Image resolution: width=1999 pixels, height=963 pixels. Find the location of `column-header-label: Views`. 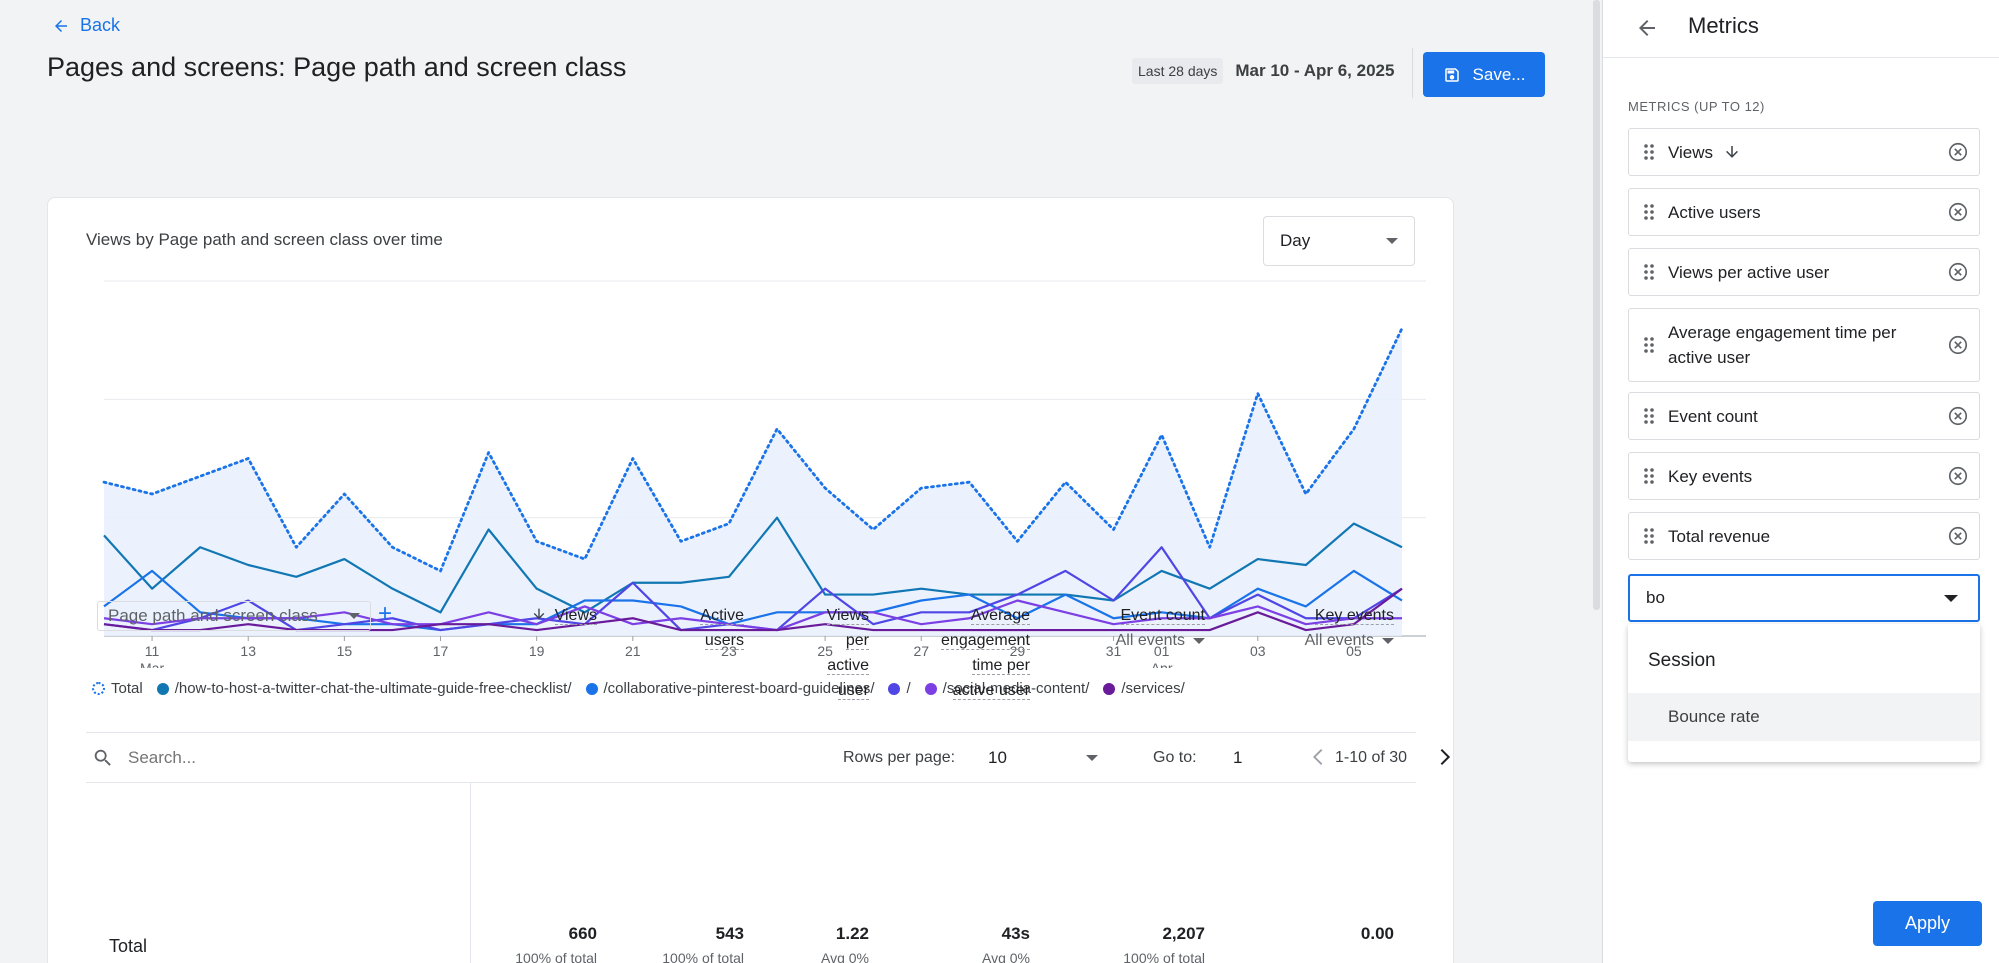

column-header-label: Views is located at coordinates (847, 616).